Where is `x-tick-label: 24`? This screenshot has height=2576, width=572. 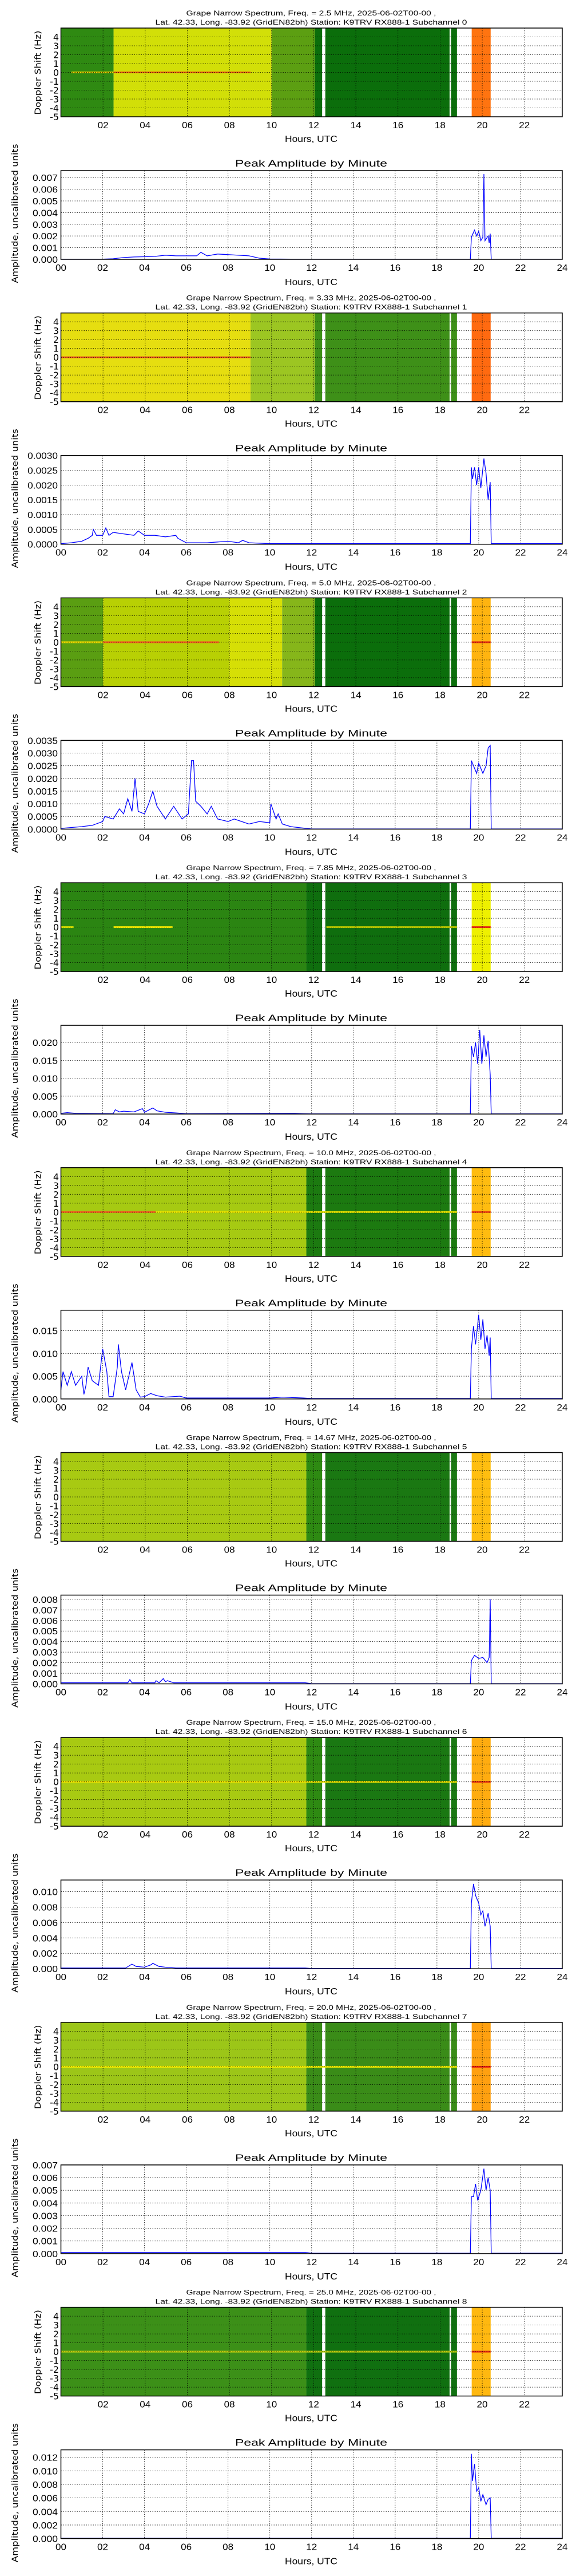
x-tick-label: 24 is located at coordinates (562, 268).